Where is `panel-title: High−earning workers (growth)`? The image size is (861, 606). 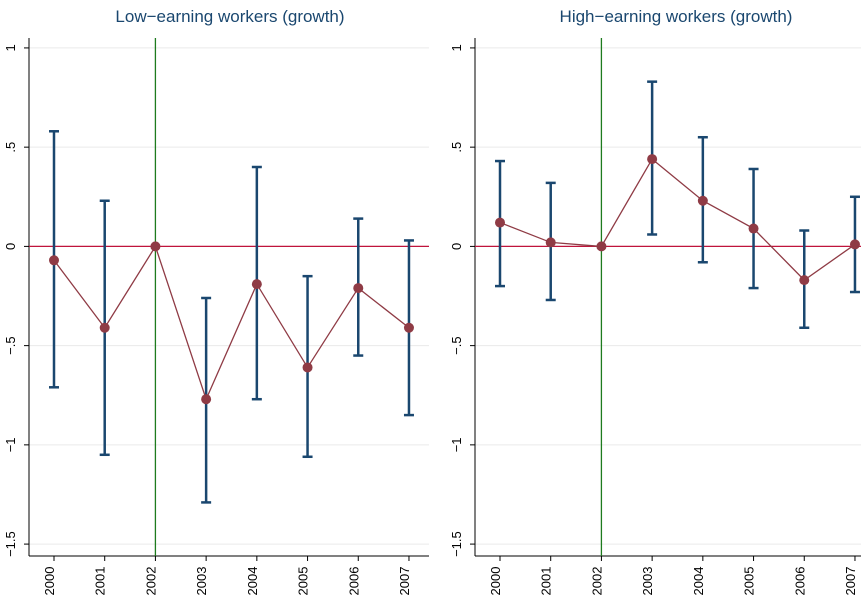 panel-title: High−earning workers (growth) is located at coordinates (676, 16).